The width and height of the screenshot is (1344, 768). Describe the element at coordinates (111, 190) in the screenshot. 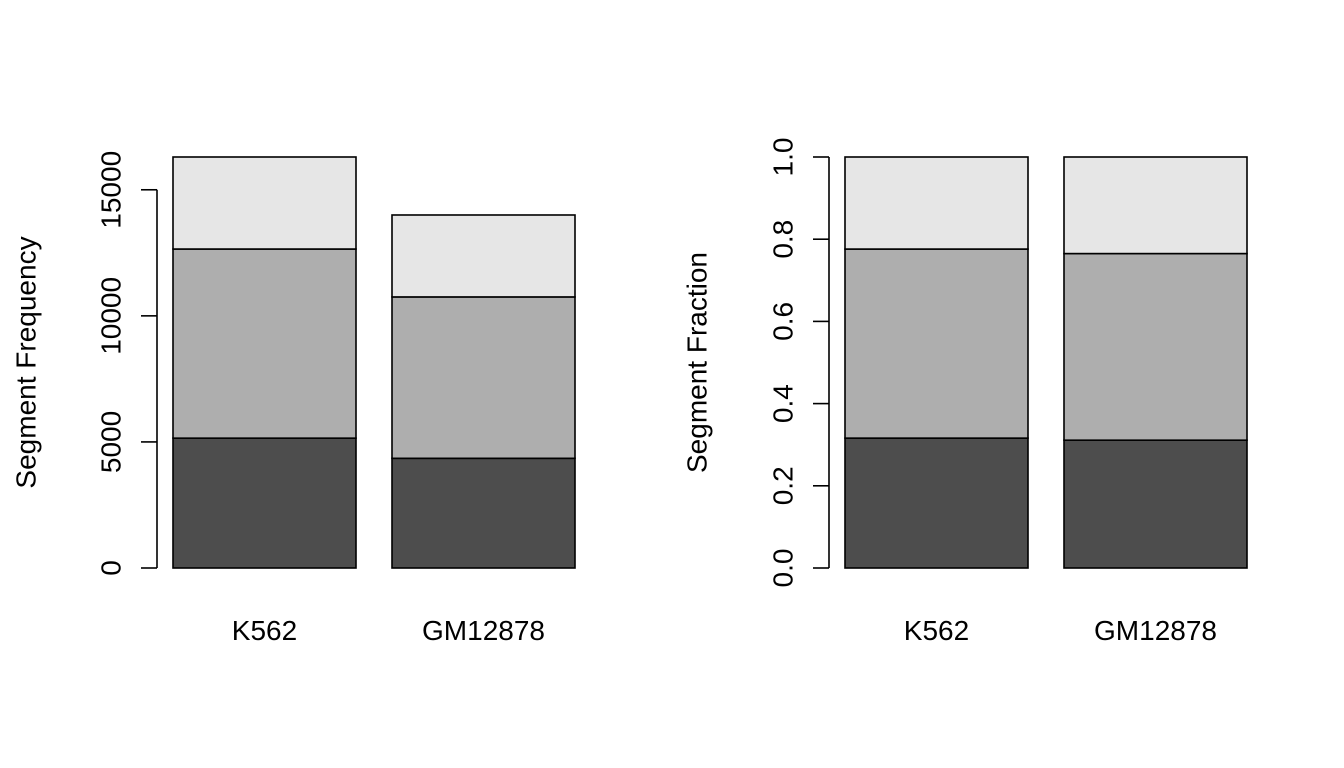

I see `y-tick-label: 15000` at that location.